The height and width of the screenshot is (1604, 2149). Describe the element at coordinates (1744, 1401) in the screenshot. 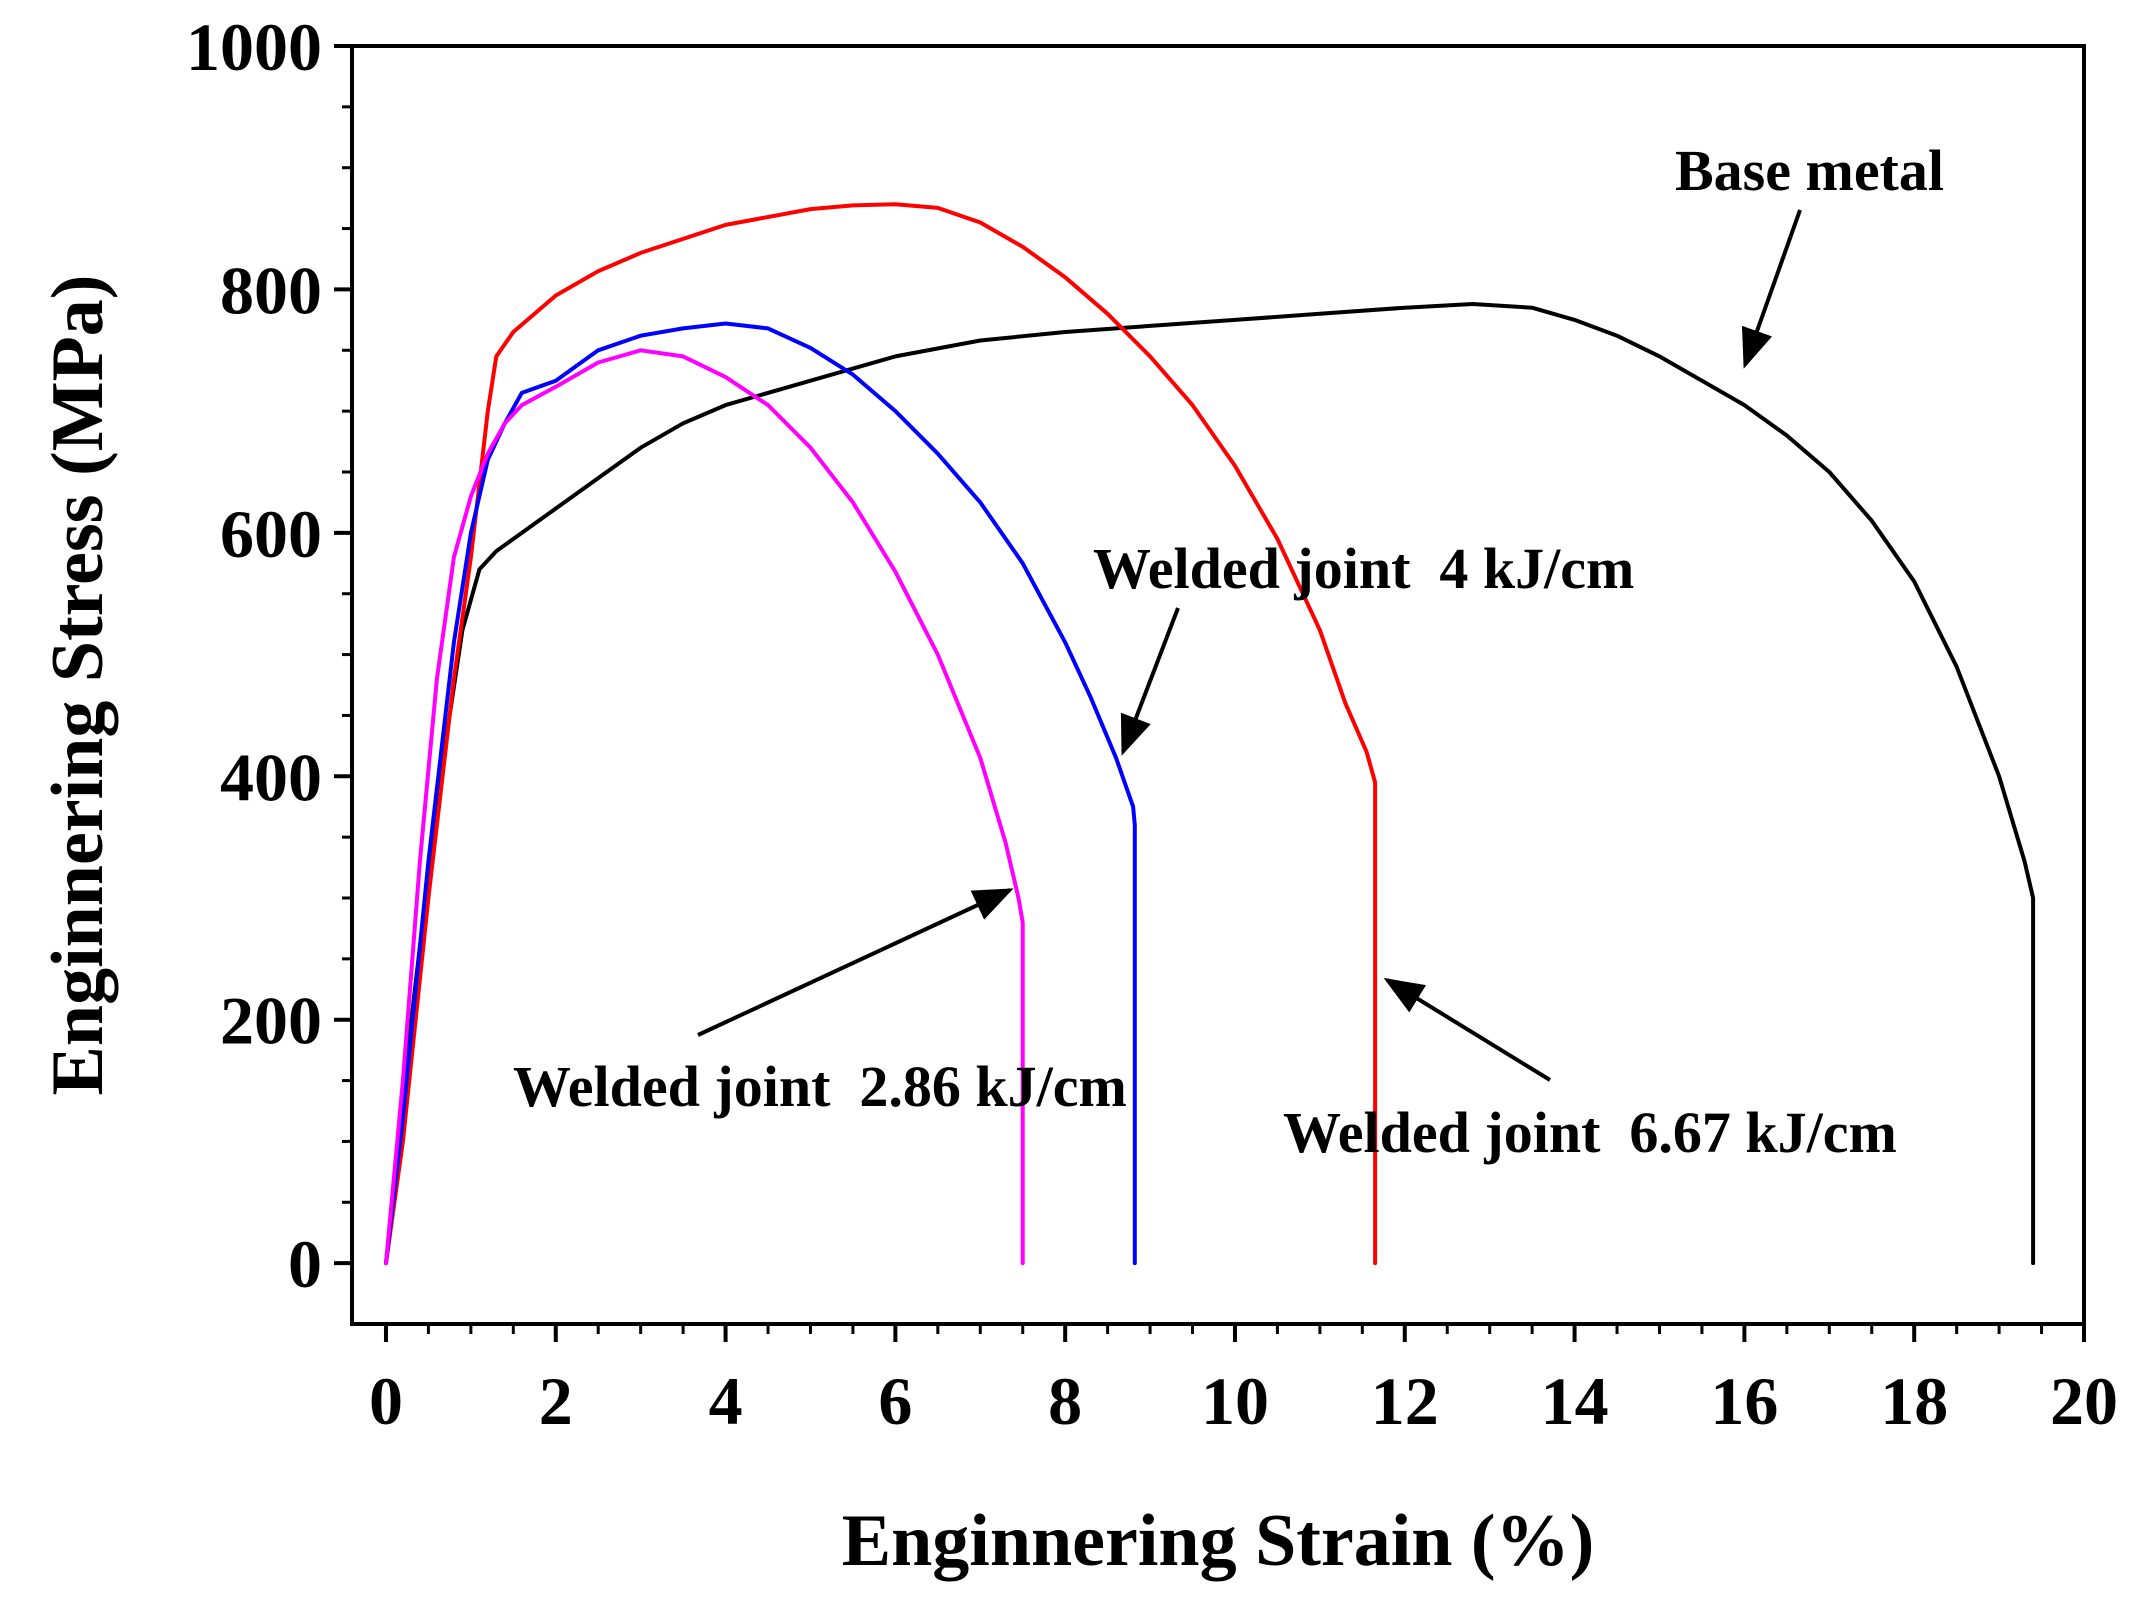

I see `x-tick-label-16: 16` at that location.